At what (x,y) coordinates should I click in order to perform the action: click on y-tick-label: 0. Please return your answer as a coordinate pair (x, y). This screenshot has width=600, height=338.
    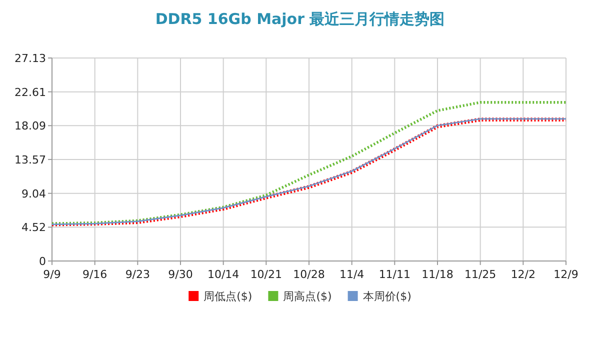
    Looking at the image, I should click on (42, 261).